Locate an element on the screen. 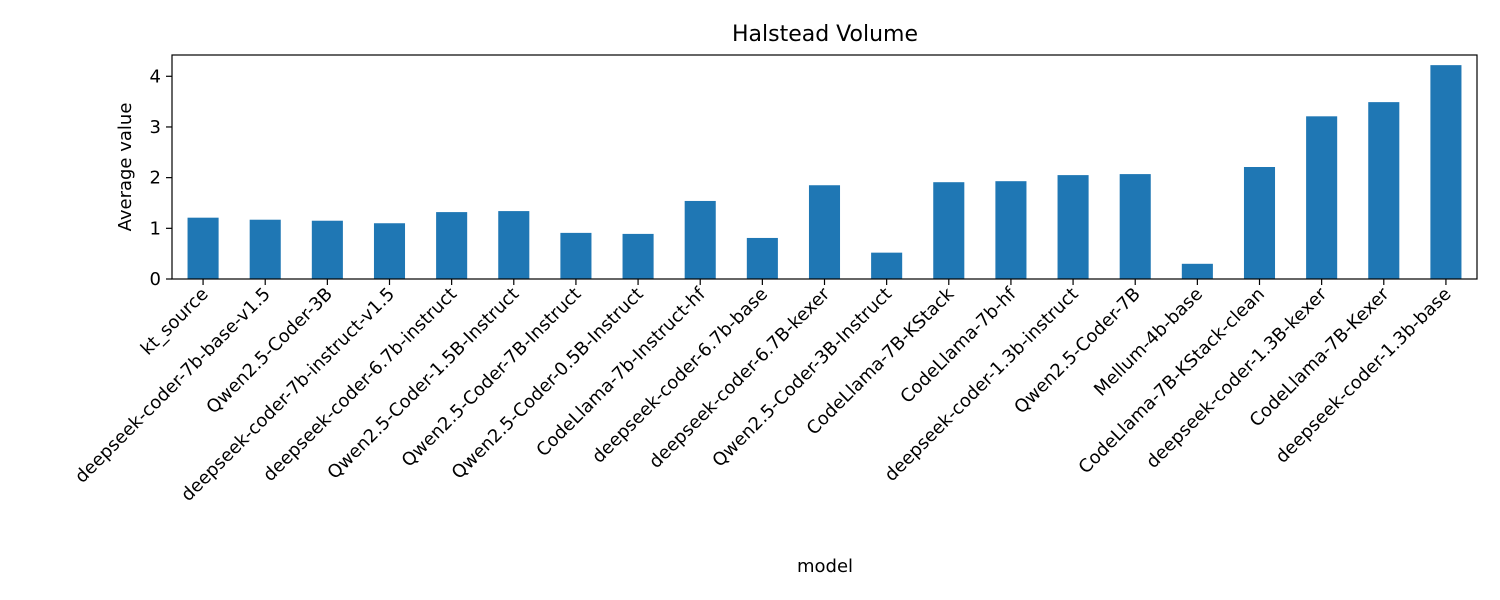 This screenshot has height=600, width=1500. y-axis-ticks: 0 1 2 3 4 is located at coordinates (161, 178).